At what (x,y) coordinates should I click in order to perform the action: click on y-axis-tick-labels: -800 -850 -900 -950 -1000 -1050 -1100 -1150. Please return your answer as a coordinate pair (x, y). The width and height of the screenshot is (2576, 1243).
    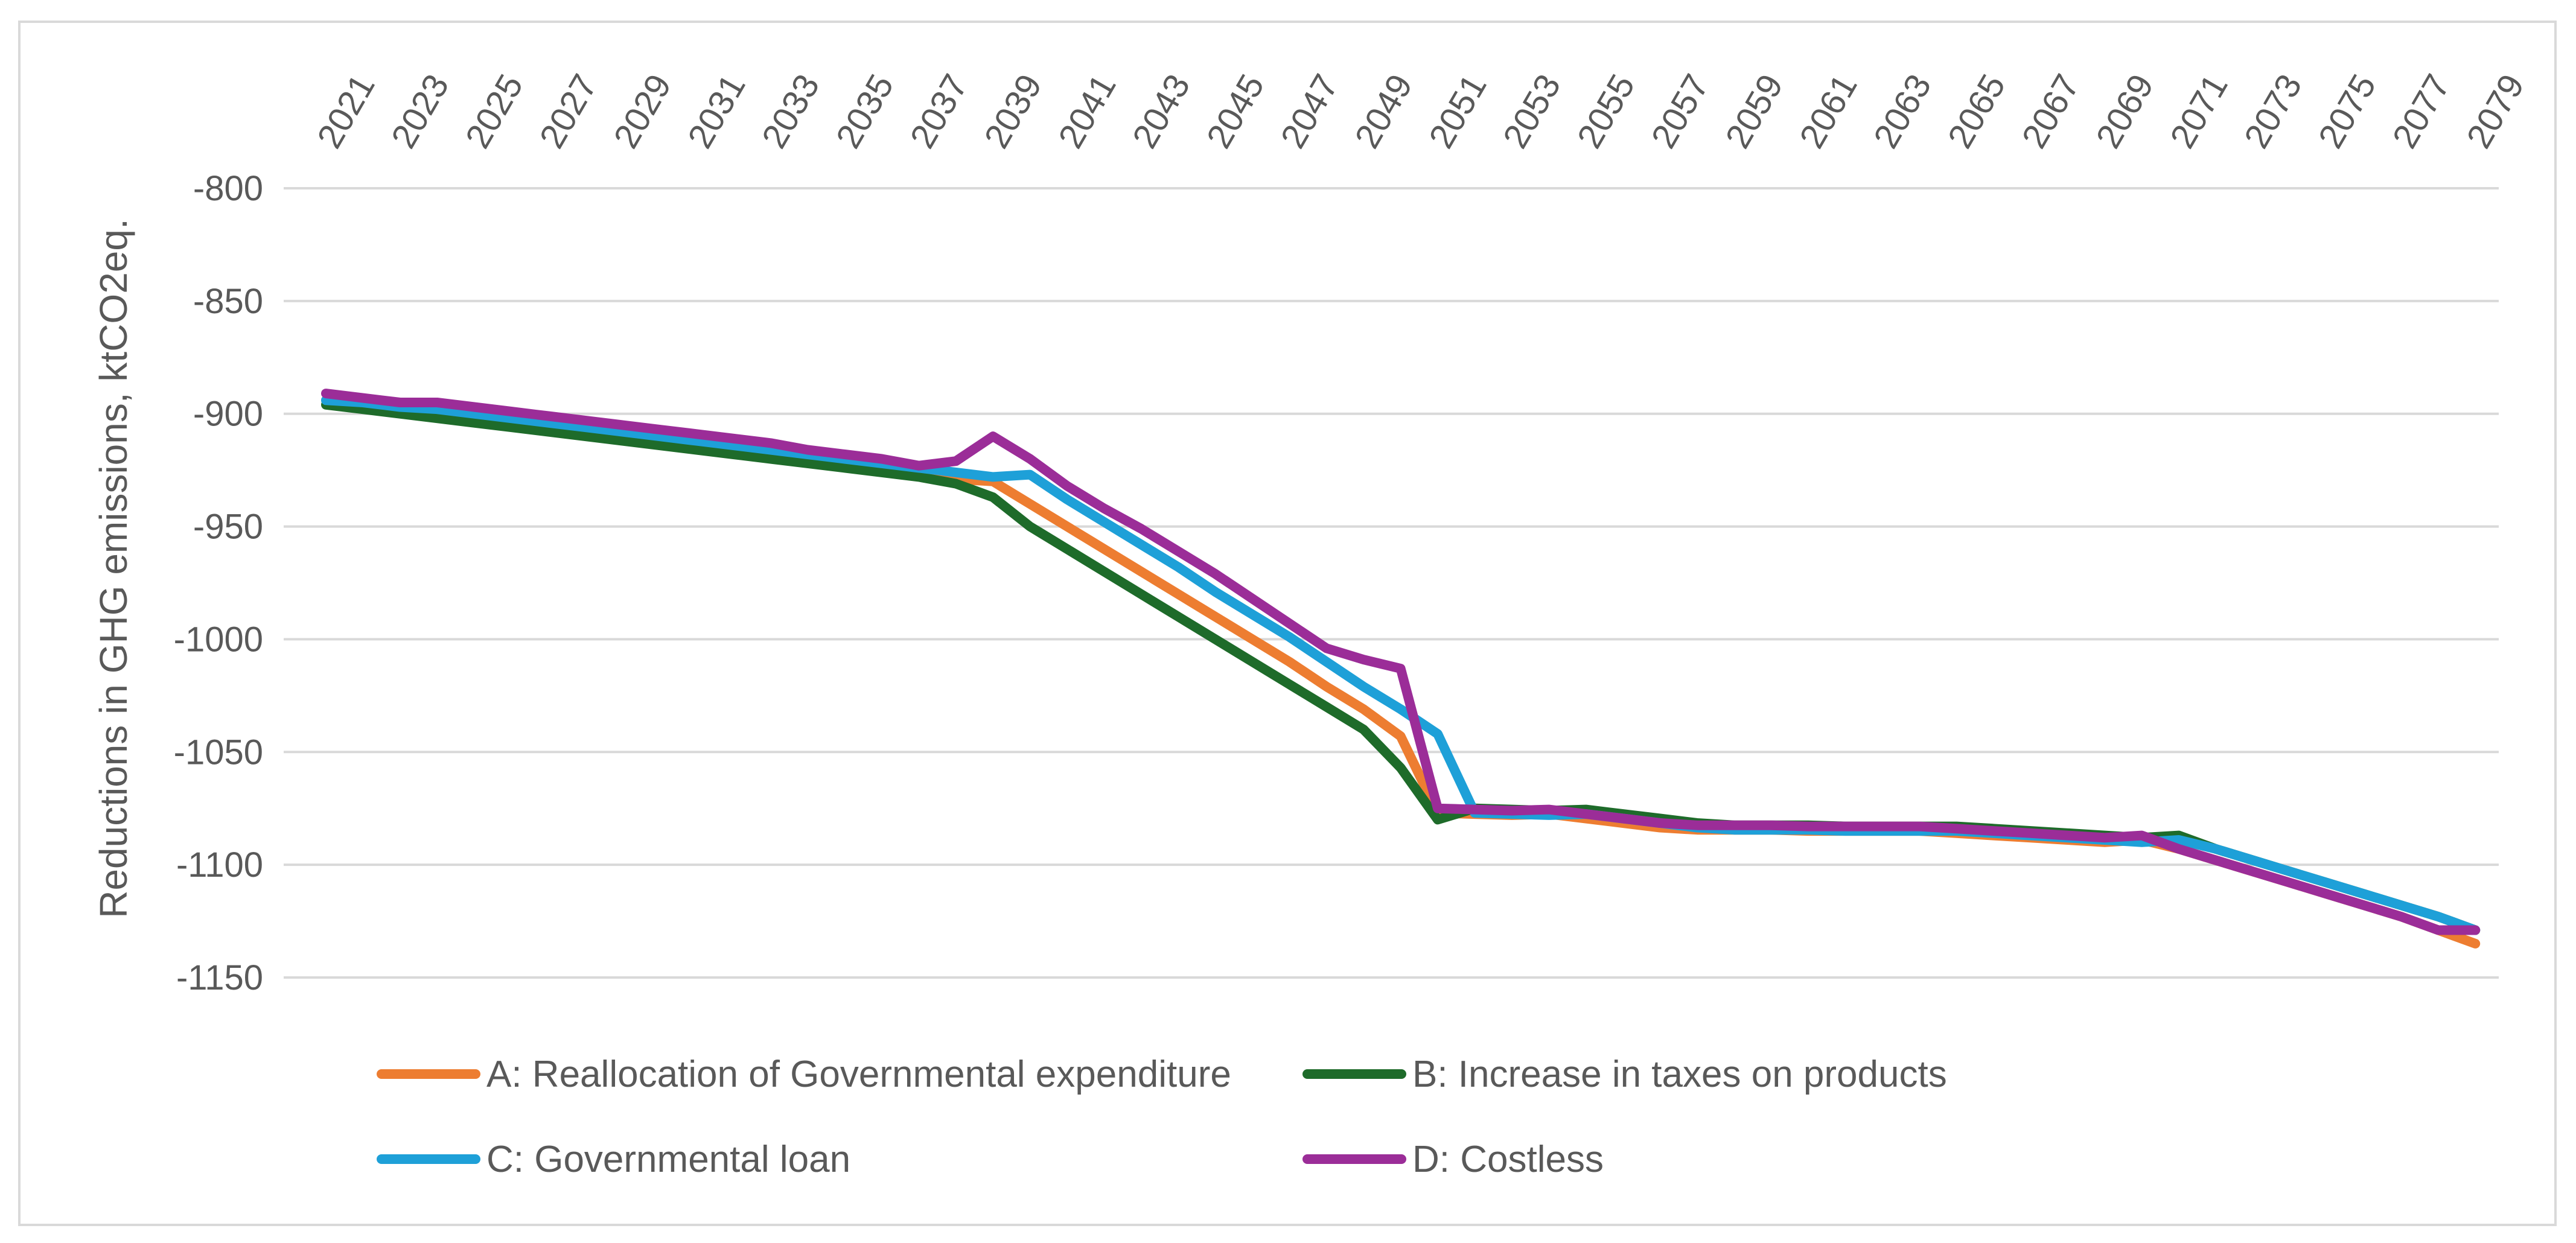
    Looking at the image, I should click on (218, 583).